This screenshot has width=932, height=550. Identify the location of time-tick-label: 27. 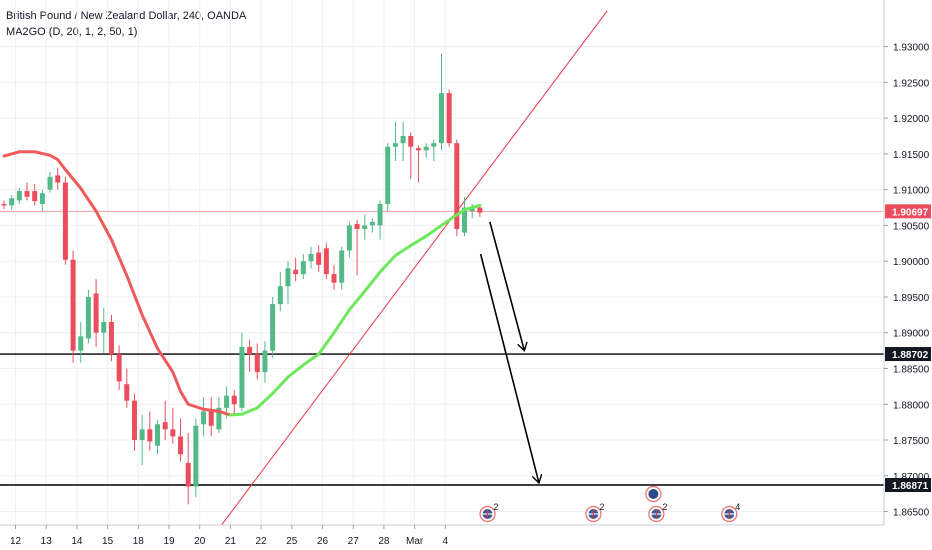
(354, 541).